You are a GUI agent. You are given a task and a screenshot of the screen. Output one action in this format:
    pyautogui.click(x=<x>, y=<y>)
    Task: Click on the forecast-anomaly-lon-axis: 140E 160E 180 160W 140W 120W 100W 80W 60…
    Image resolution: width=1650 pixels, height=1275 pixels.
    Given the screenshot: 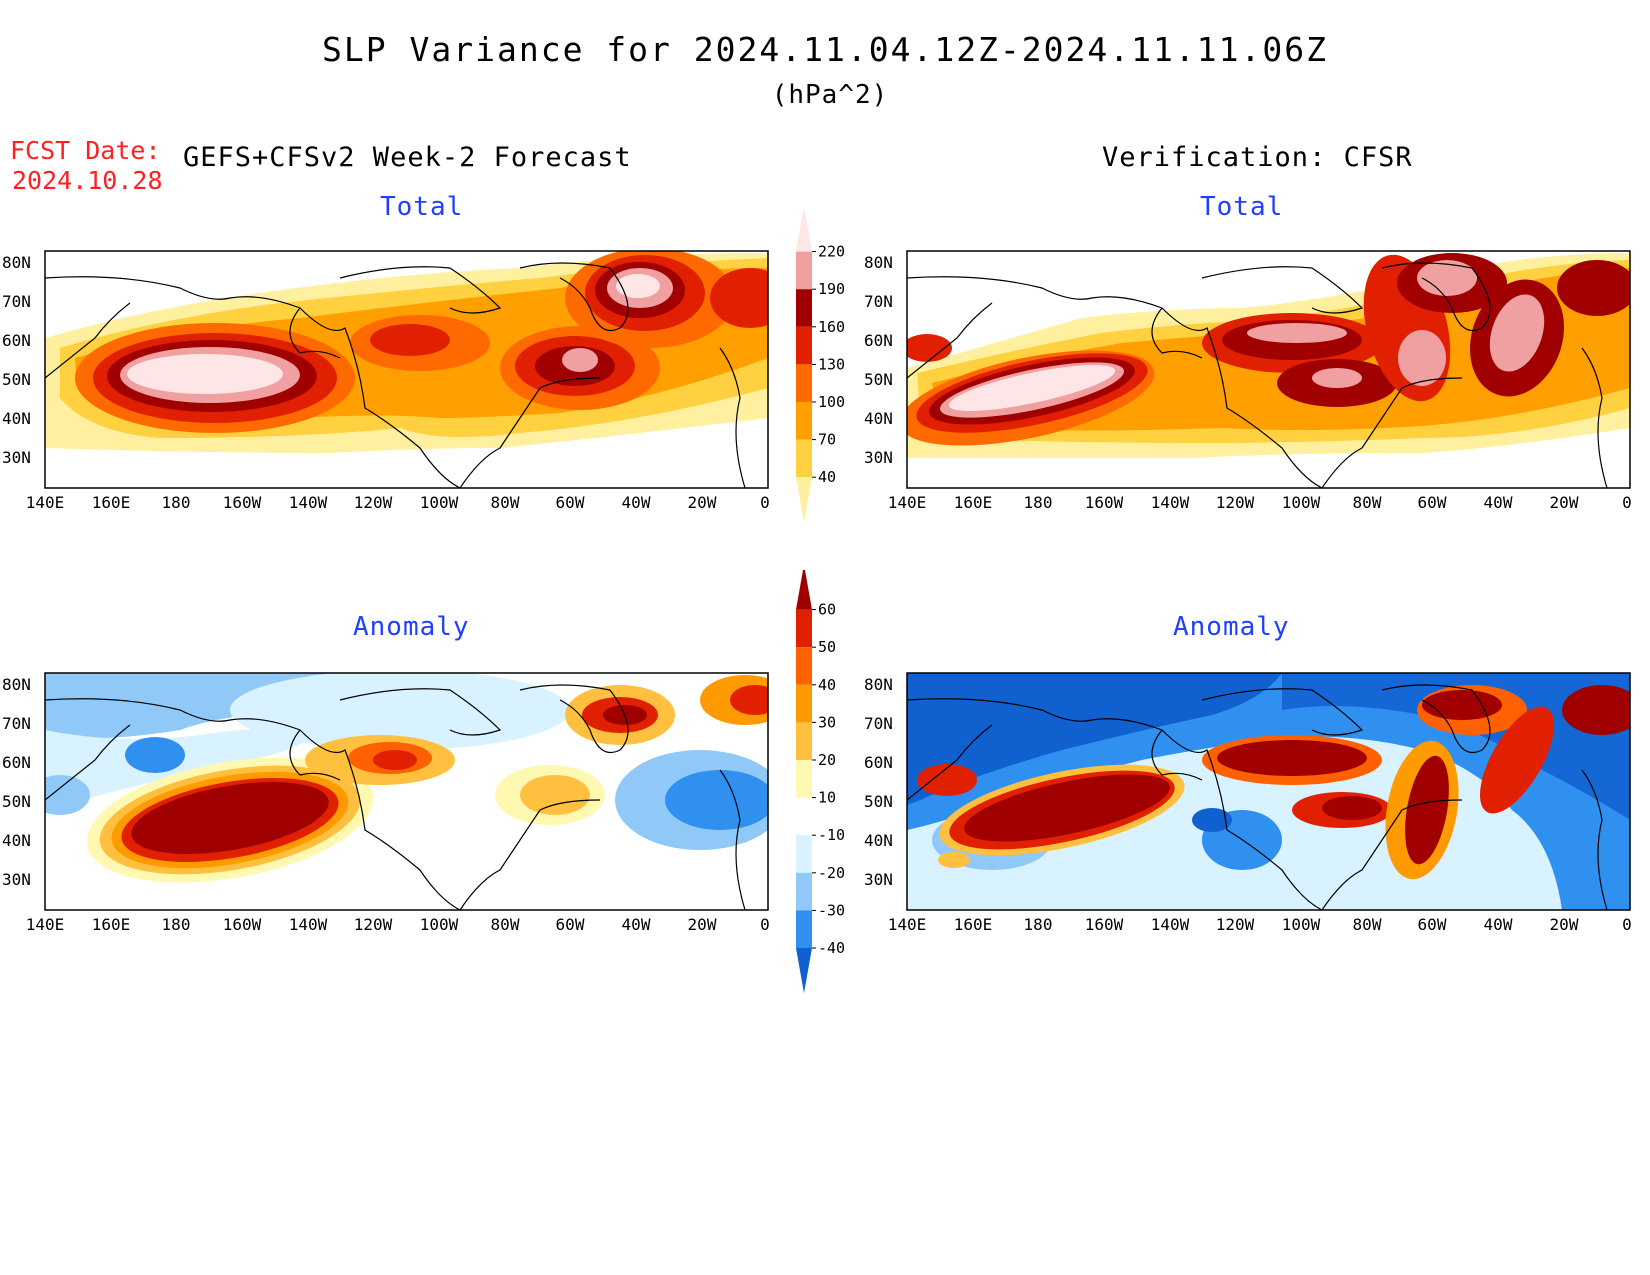 What is the action you would take?
    pyautogui.click(x=398, y=924)
    